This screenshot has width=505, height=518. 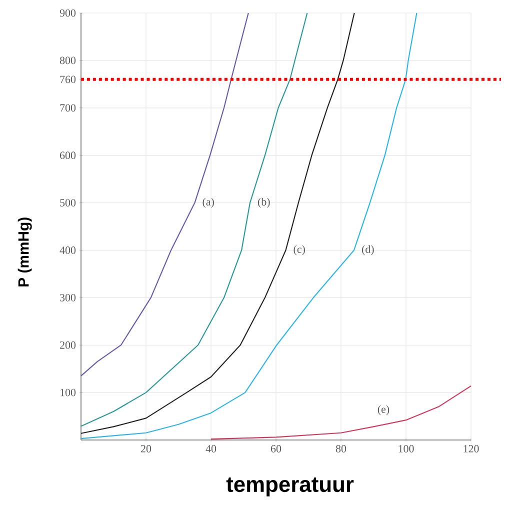 I want to click on x-tick-label: 60, so click(x=276, y=448).